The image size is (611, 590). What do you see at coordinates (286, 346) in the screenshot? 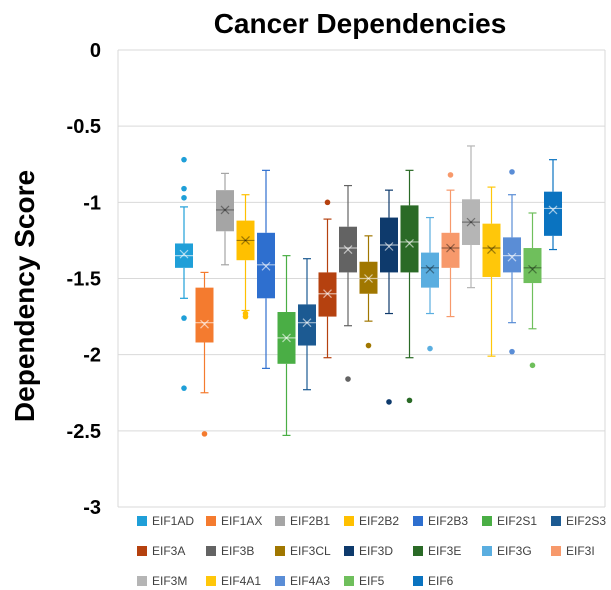
I see `box-plot-eif2s1` at bounding box center [286, 346].